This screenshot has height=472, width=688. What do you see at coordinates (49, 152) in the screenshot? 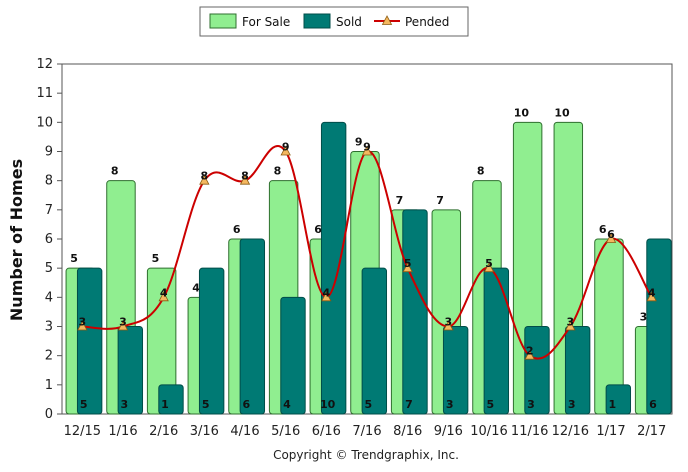
I see `y-tick-label: 9` at bounding box center [49, 152].